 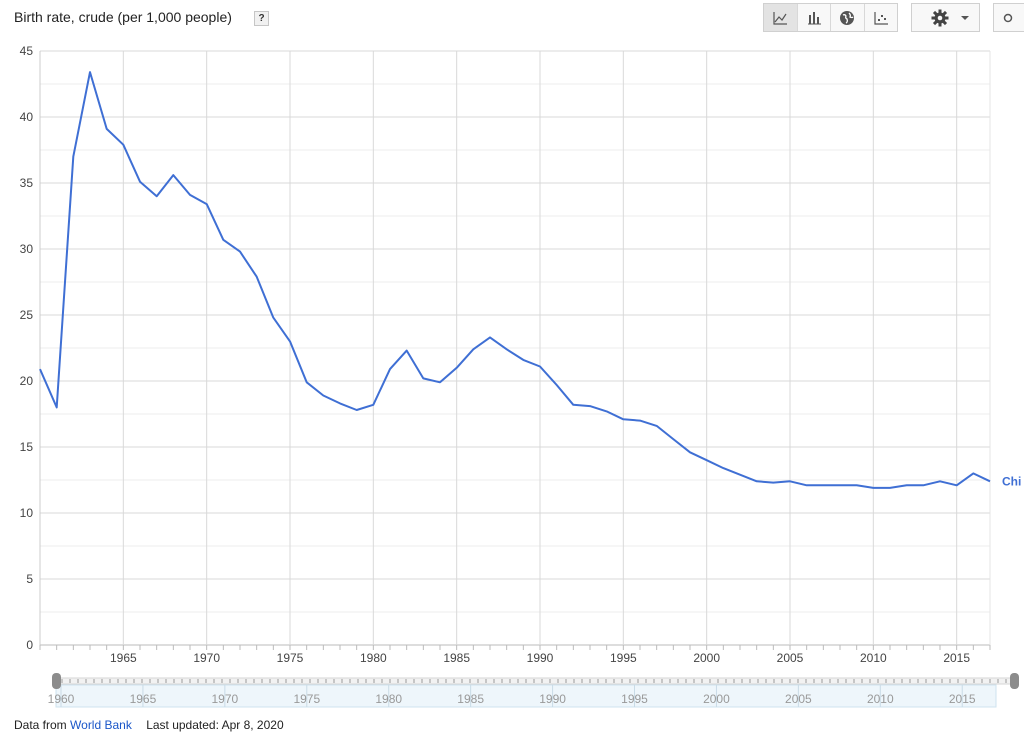 I want to click on x-tick-label: 1990, so click(x=540, y=658).